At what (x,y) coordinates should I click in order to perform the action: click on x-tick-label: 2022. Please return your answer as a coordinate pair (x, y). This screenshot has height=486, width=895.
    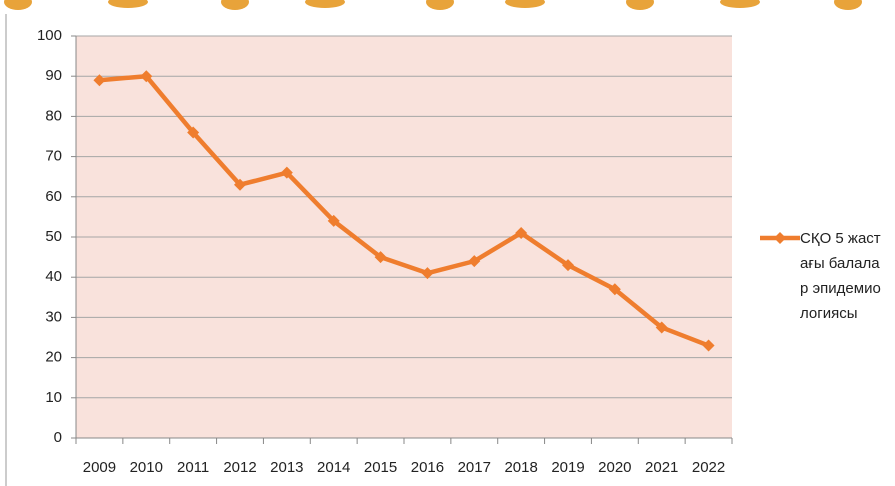
    Looking at the image, I should click on (708, 467).